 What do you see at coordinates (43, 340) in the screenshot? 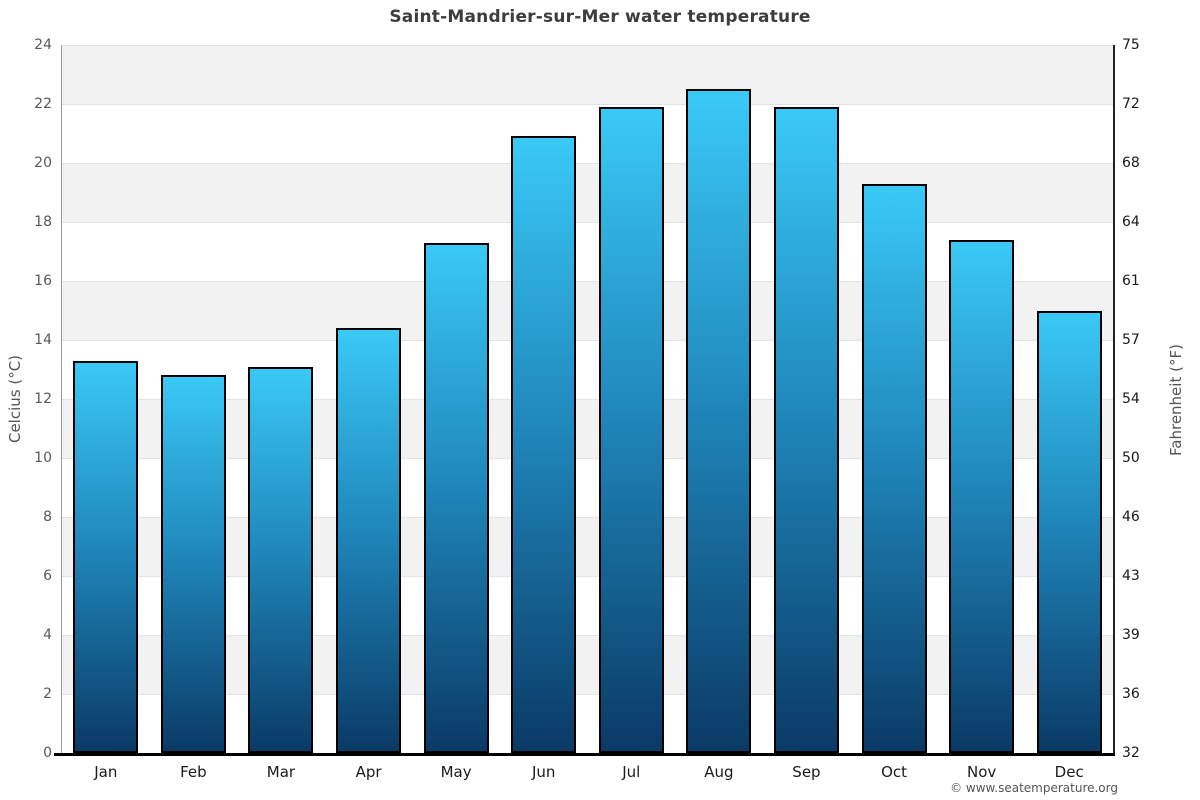
I see `celsius-tick-14: 14` at bounding box center [43, 340].